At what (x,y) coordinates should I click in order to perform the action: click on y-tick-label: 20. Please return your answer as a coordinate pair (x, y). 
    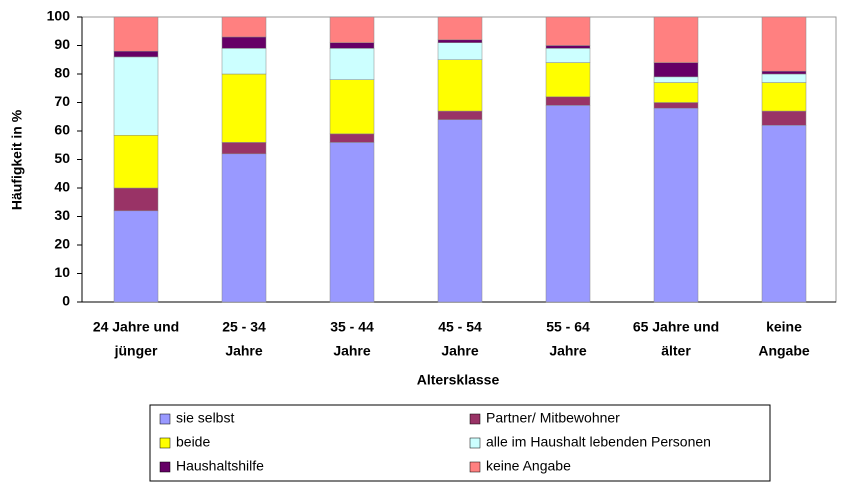
    Looking at the image, I should click on (62, 244).